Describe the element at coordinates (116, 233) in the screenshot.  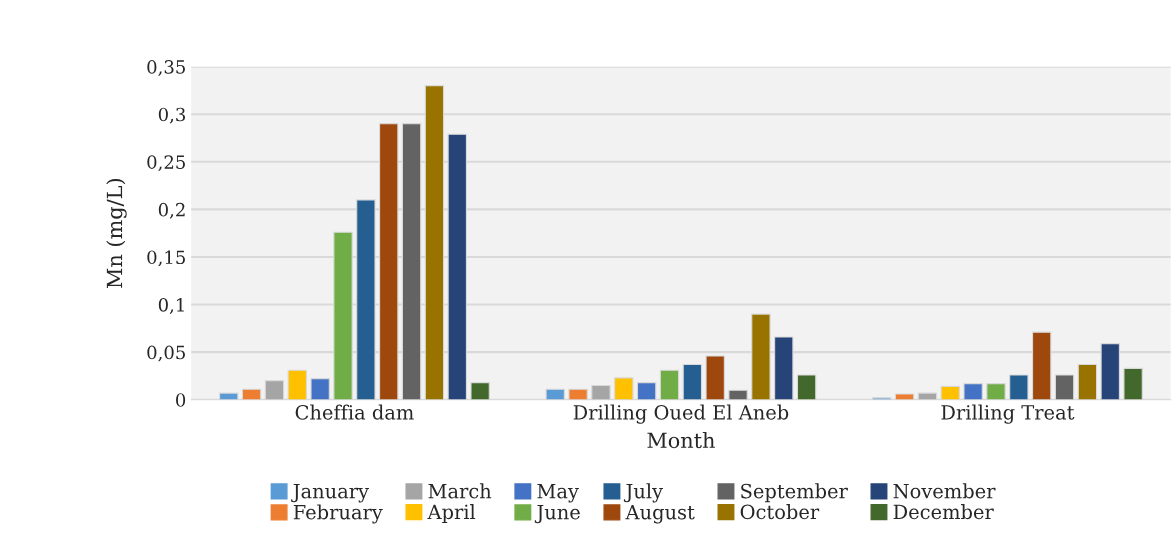
I see `y-axis-title: Mn (mg/L)` at that location.